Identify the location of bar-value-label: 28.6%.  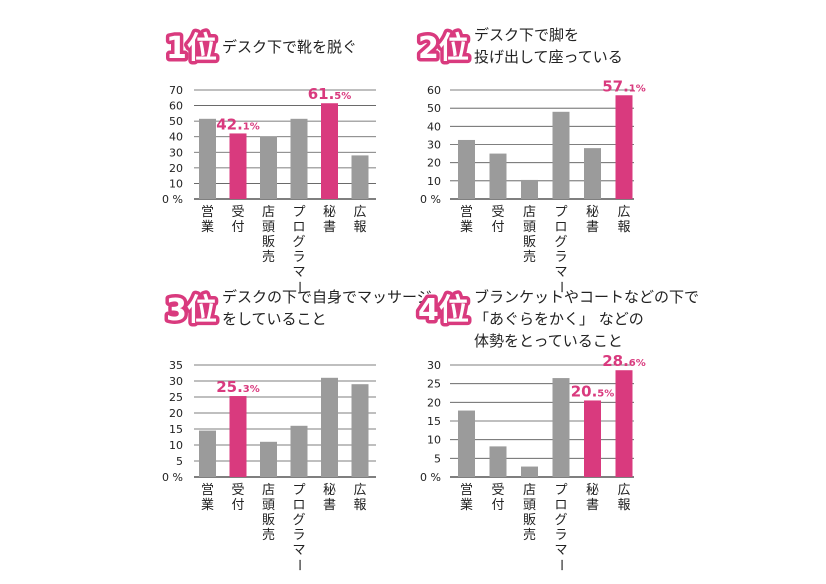
(624, 361).